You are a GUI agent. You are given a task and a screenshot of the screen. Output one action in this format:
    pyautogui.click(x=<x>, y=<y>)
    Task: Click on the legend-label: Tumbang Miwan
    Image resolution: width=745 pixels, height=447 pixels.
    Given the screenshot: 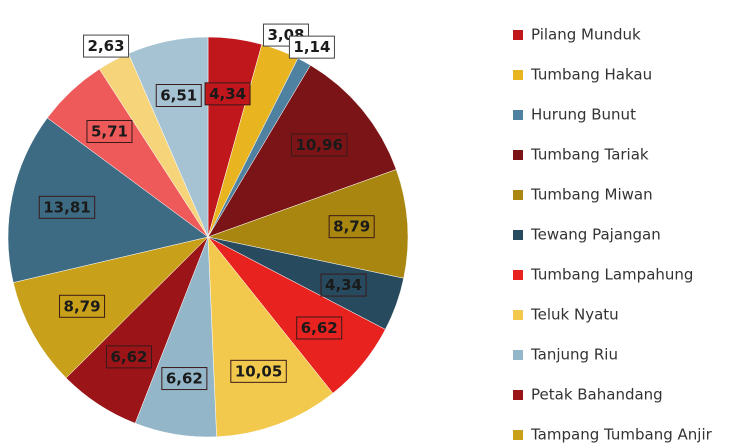 What is the action you would take?
    pyautogui.click(x=591, y=195)
    